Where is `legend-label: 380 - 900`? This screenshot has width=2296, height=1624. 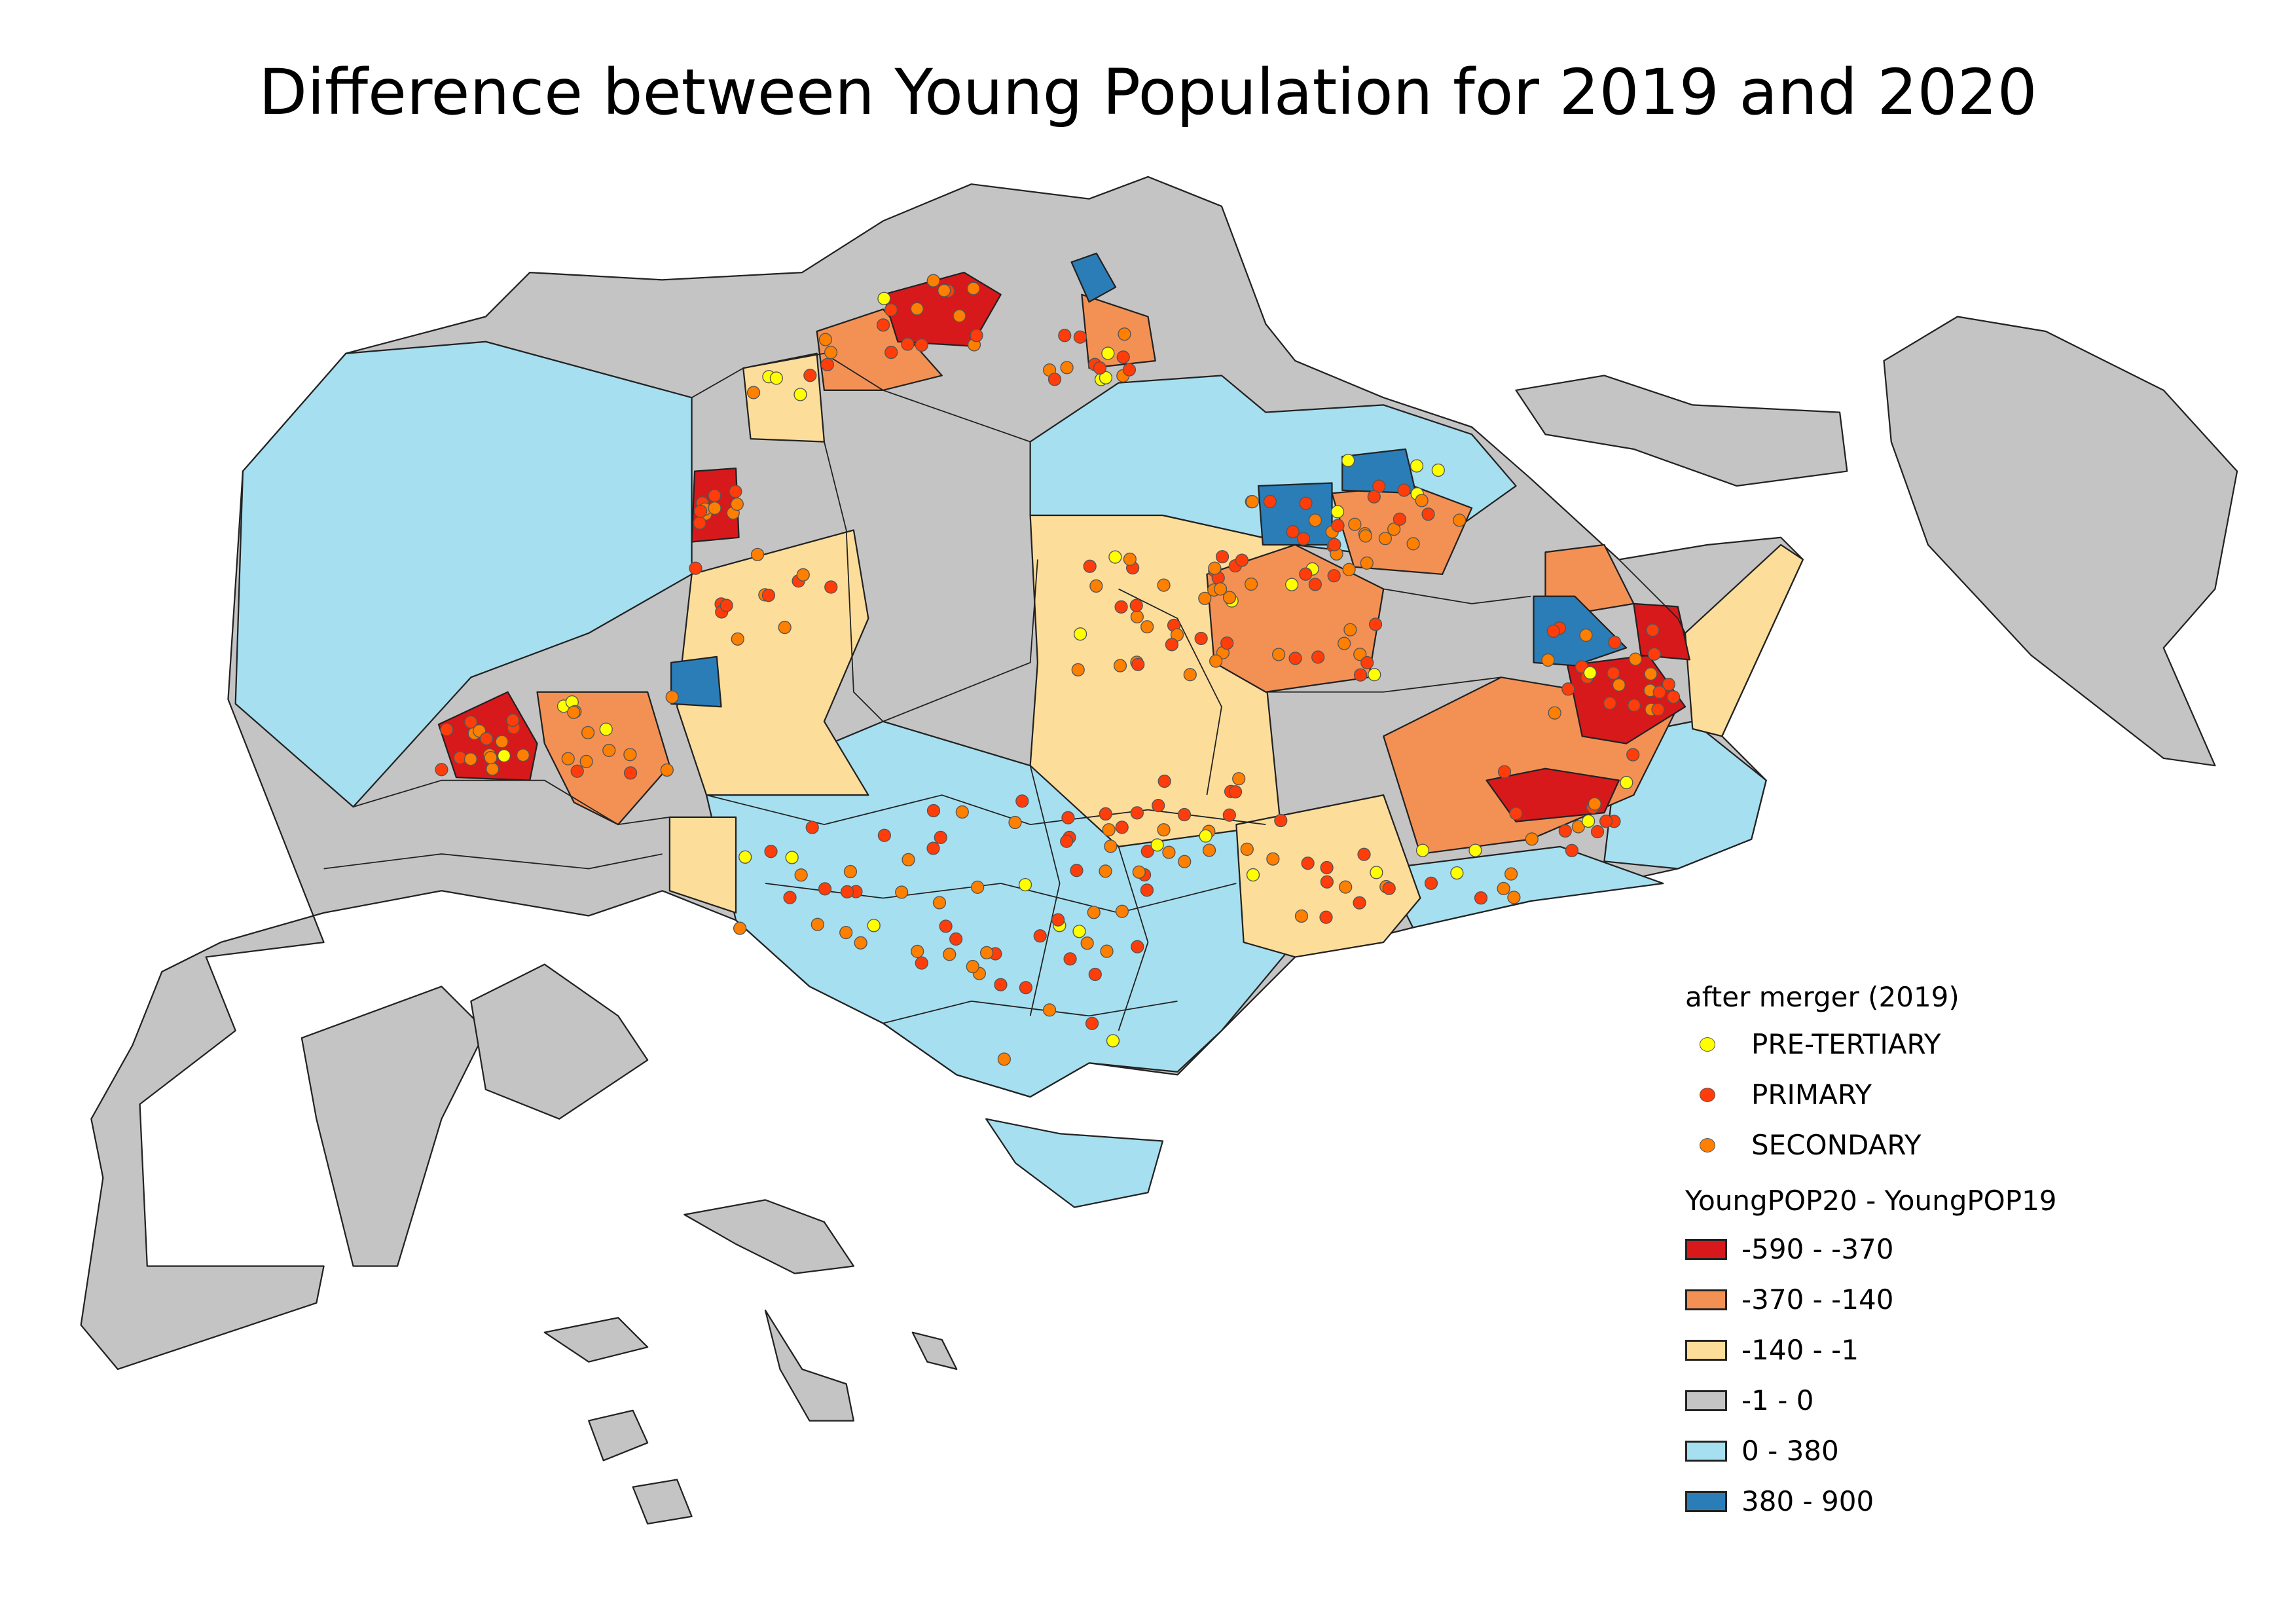 legend-label: 380 - 900 is located at coordinates (1807, 1501).